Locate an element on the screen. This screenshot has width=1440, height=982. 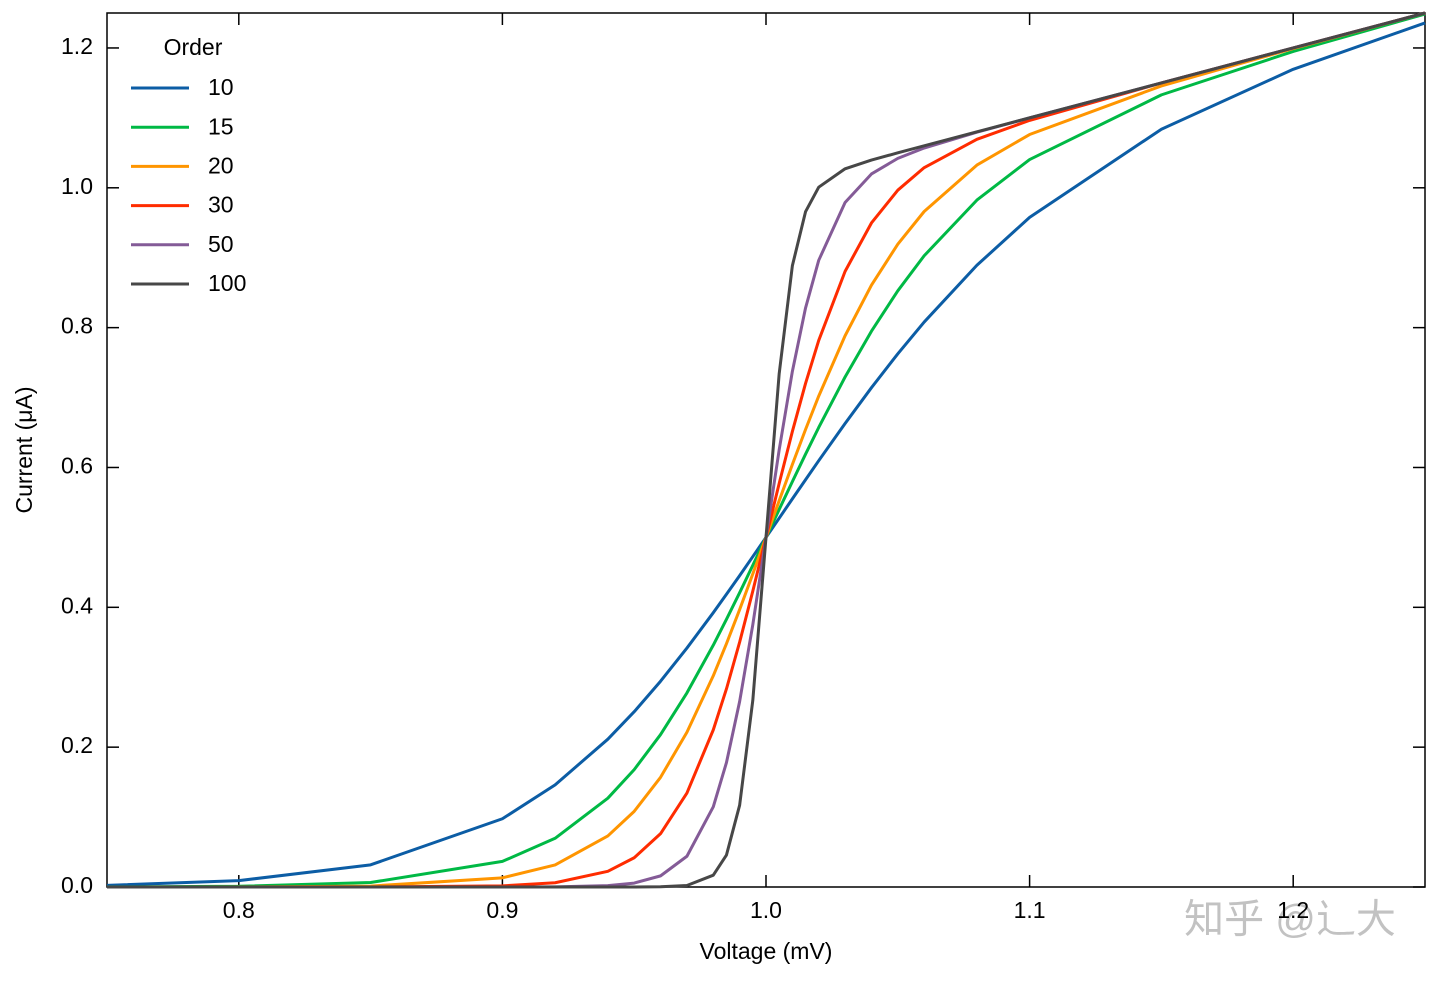
watermark: 知乎 @辶大 is located at coordinates (1290, 920).